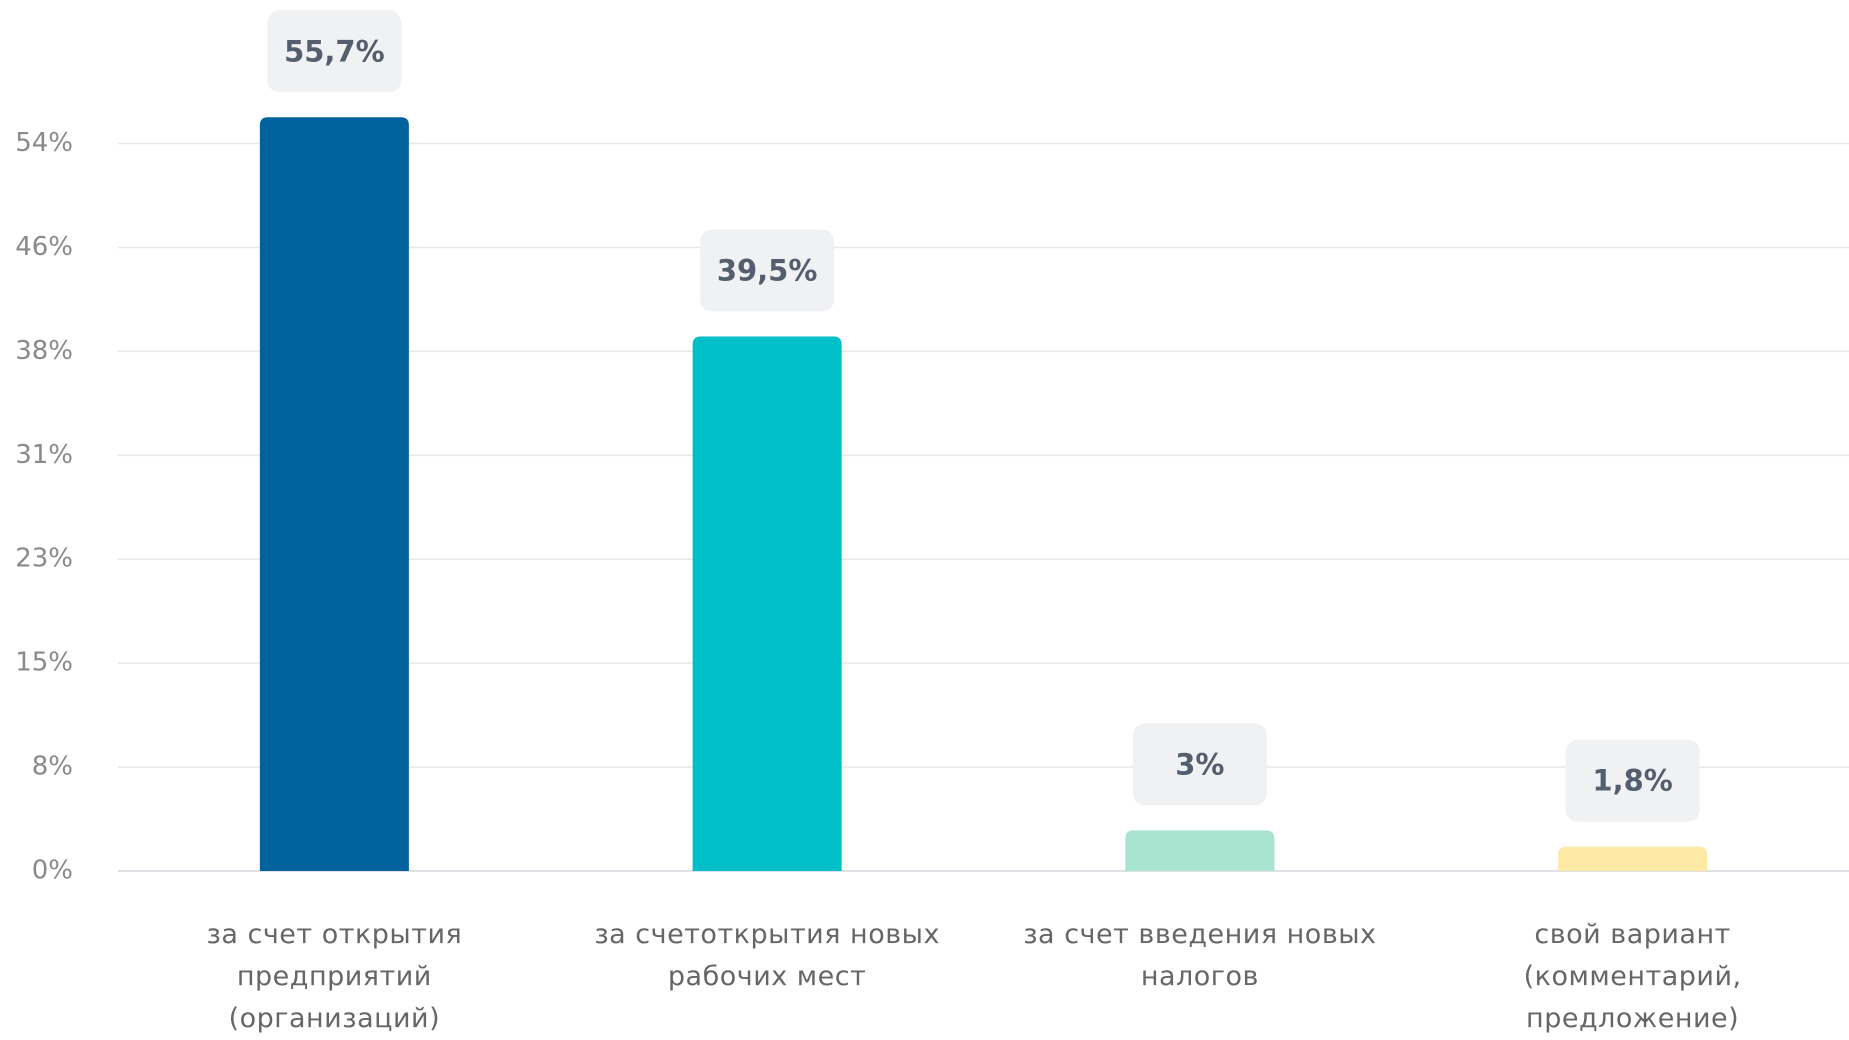  I want to click on value-label: 39,5%, so click(767, 271).